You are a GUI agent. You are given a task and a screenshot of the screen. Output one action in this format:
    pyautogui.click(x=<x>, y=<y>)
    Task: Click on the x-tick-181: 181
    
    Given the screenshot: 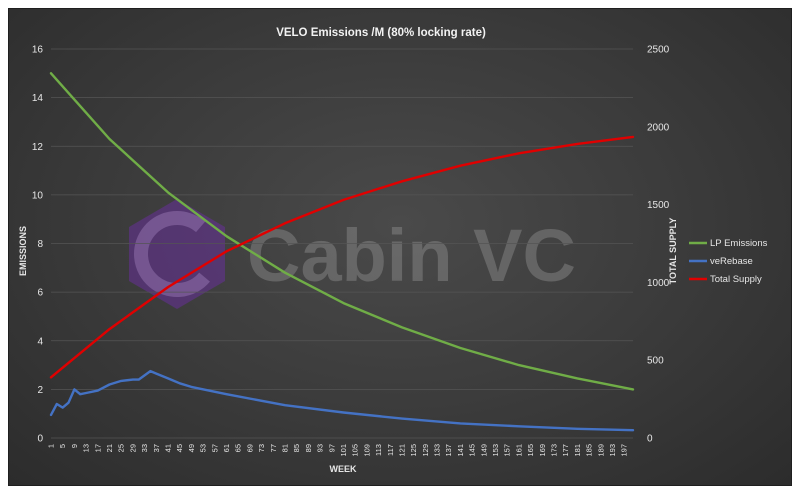 What is the action you would take?
    pyautogui.click(x=577, y=450)
    